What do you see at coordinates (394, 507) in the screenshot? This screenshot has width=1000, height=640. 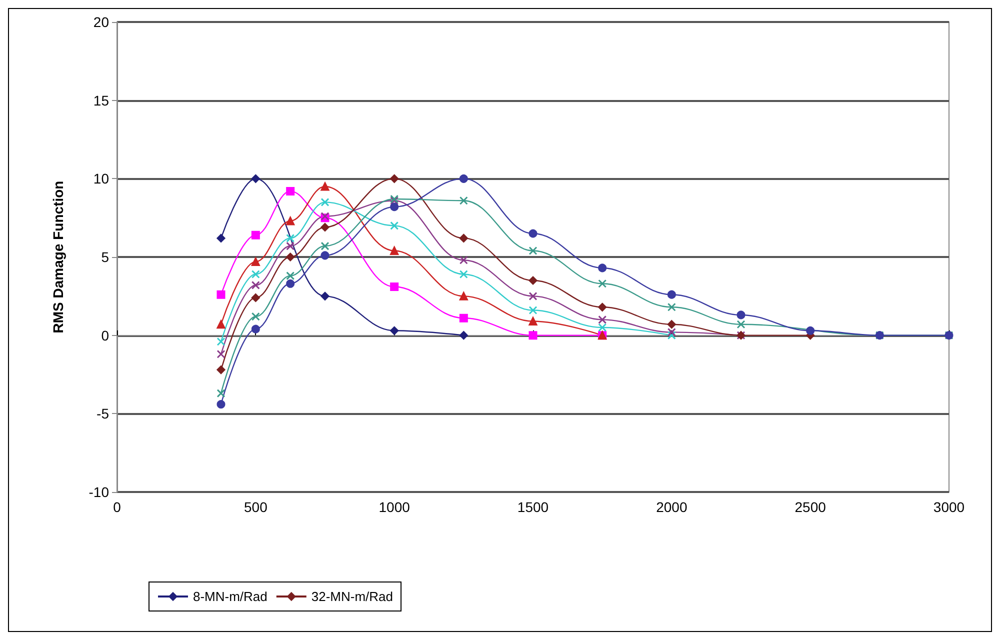 I see `x-tick-label: 1000` at bounding box center [394, 507].